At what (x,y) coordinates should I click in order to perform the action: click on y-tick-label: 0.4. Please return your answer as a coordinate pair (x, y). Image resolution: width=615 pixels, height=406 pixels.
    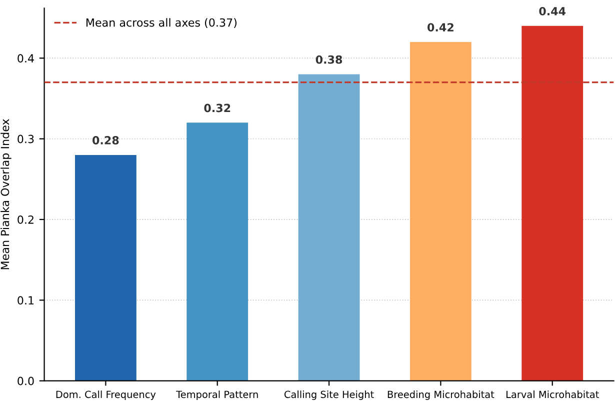
    Looking at the image, I should click on (26, 58).